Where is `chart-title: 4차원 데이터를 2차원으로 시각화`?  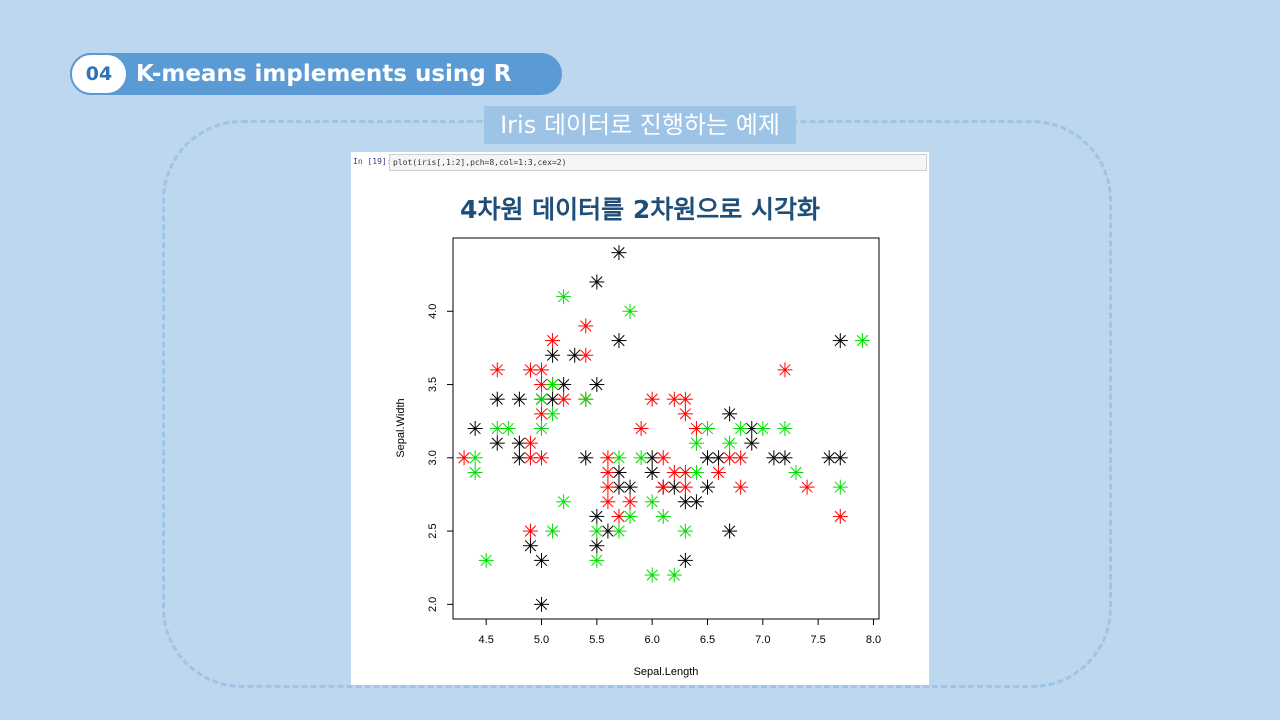 chart-title: 4차원 데이터를 2차원으로 시각화 is located at coordinates (640, 209).